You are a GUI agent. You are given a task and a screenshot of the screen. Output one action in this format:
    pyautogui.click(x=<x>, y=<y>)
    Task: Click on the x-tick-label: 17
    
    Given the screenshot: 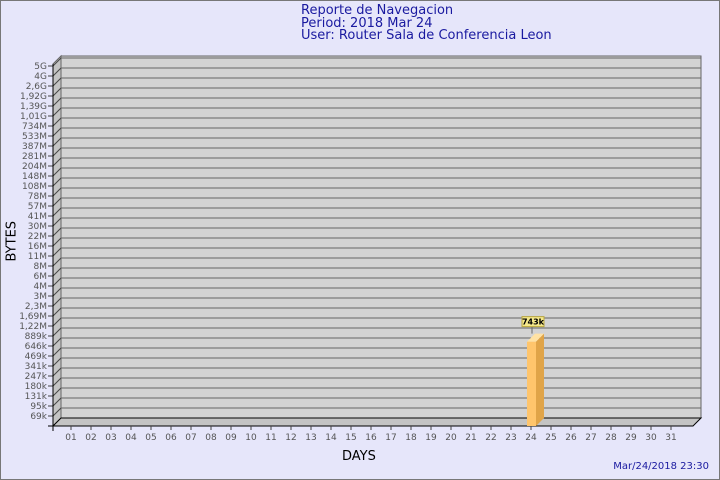 What is the action you would take?
    pyautogui.click(x=390, y=438)
    